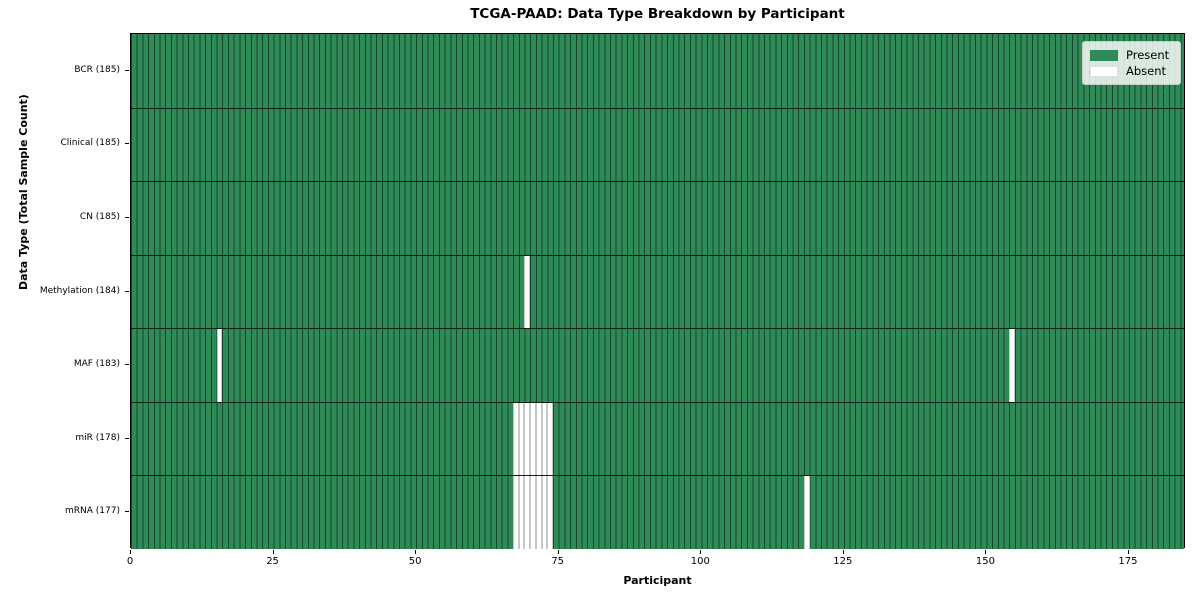 This screenshot has width=1200, height=600. I want to click on legend-entry-present: Present, so click(1131, 55).